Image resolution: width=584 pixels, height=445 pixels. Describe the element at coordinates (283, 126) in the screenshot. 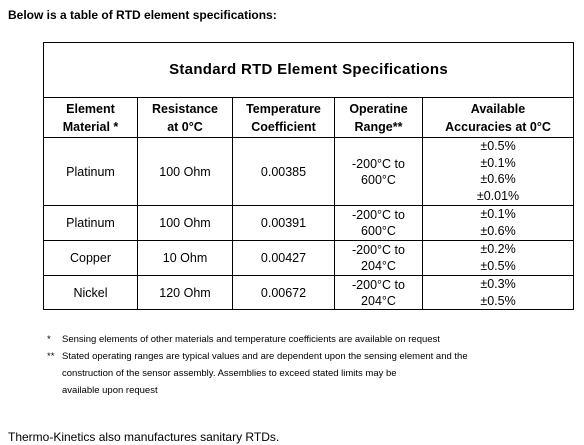

I see `cell-line: Coefficient` at that location.